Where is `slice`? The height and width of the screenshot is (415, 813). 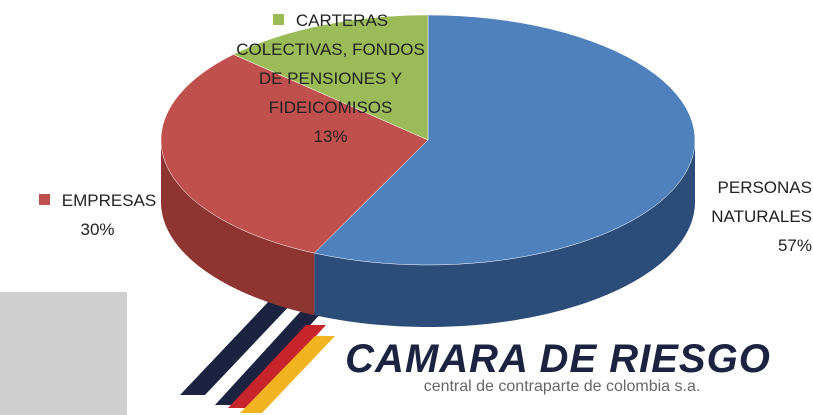
slice is located at coordinates (330, 77).